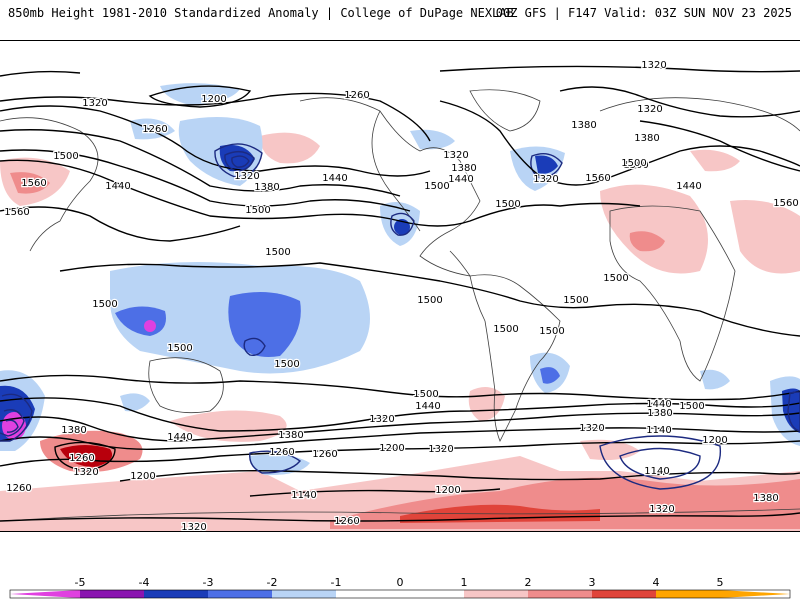 This screenshot has width=800, height=600. I want to click on anomaly-negative-south-atlantic, so click(715, 379).